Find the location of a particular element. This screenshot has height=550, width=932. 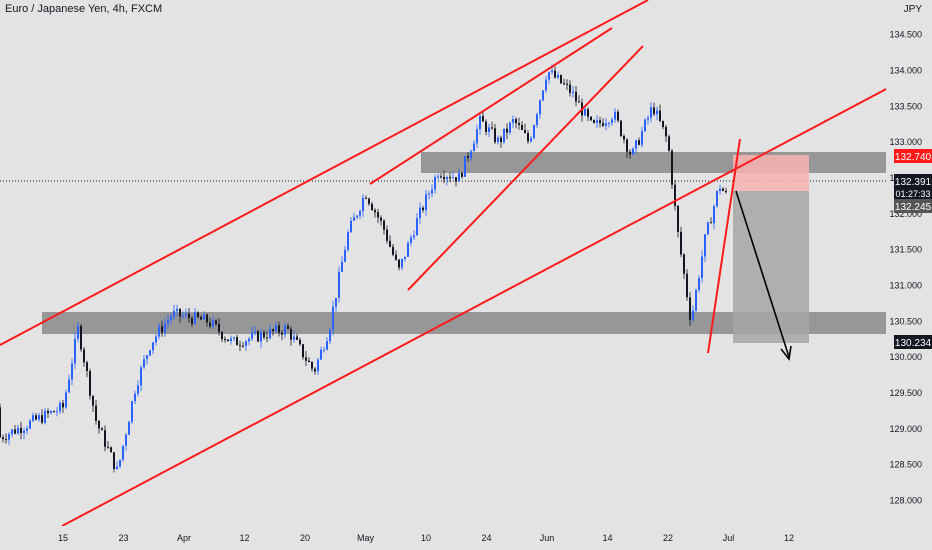

resistance-price-label: 132.740 is located at coordinates (913, 157).